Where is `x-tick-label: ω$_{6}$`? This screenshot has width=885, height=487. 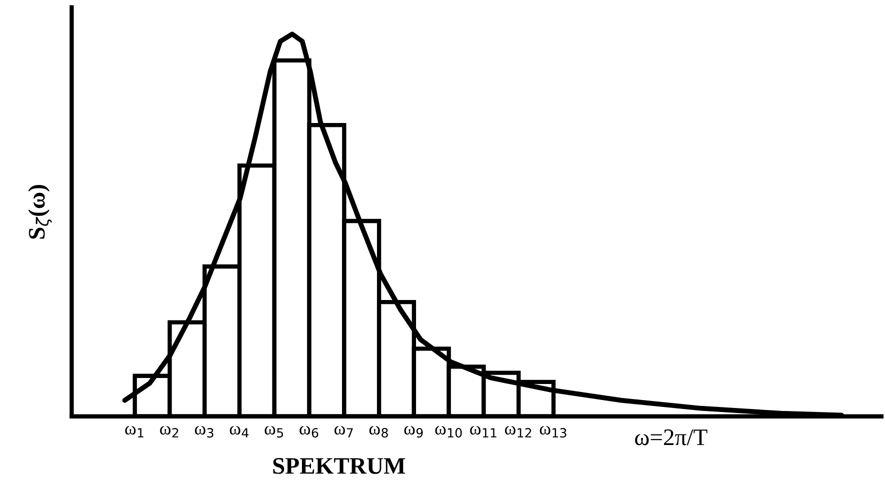
x-tick-label: ω$_{6}$ is located at coordinates (309, 432).